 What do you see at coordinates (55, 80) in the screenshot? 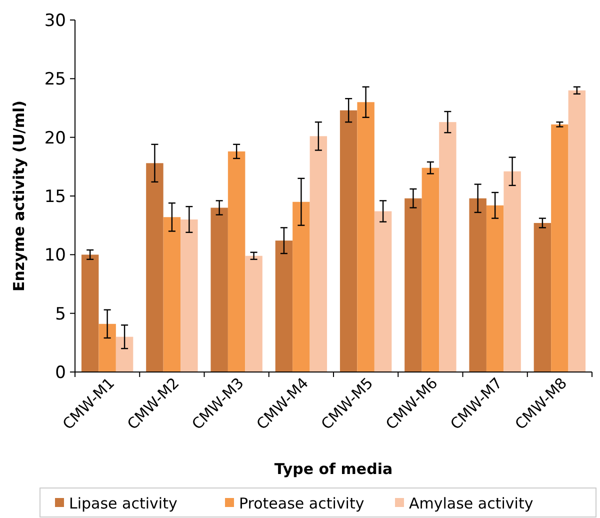
I see `y-tick-label: 25` at bounding box center [55, 80].